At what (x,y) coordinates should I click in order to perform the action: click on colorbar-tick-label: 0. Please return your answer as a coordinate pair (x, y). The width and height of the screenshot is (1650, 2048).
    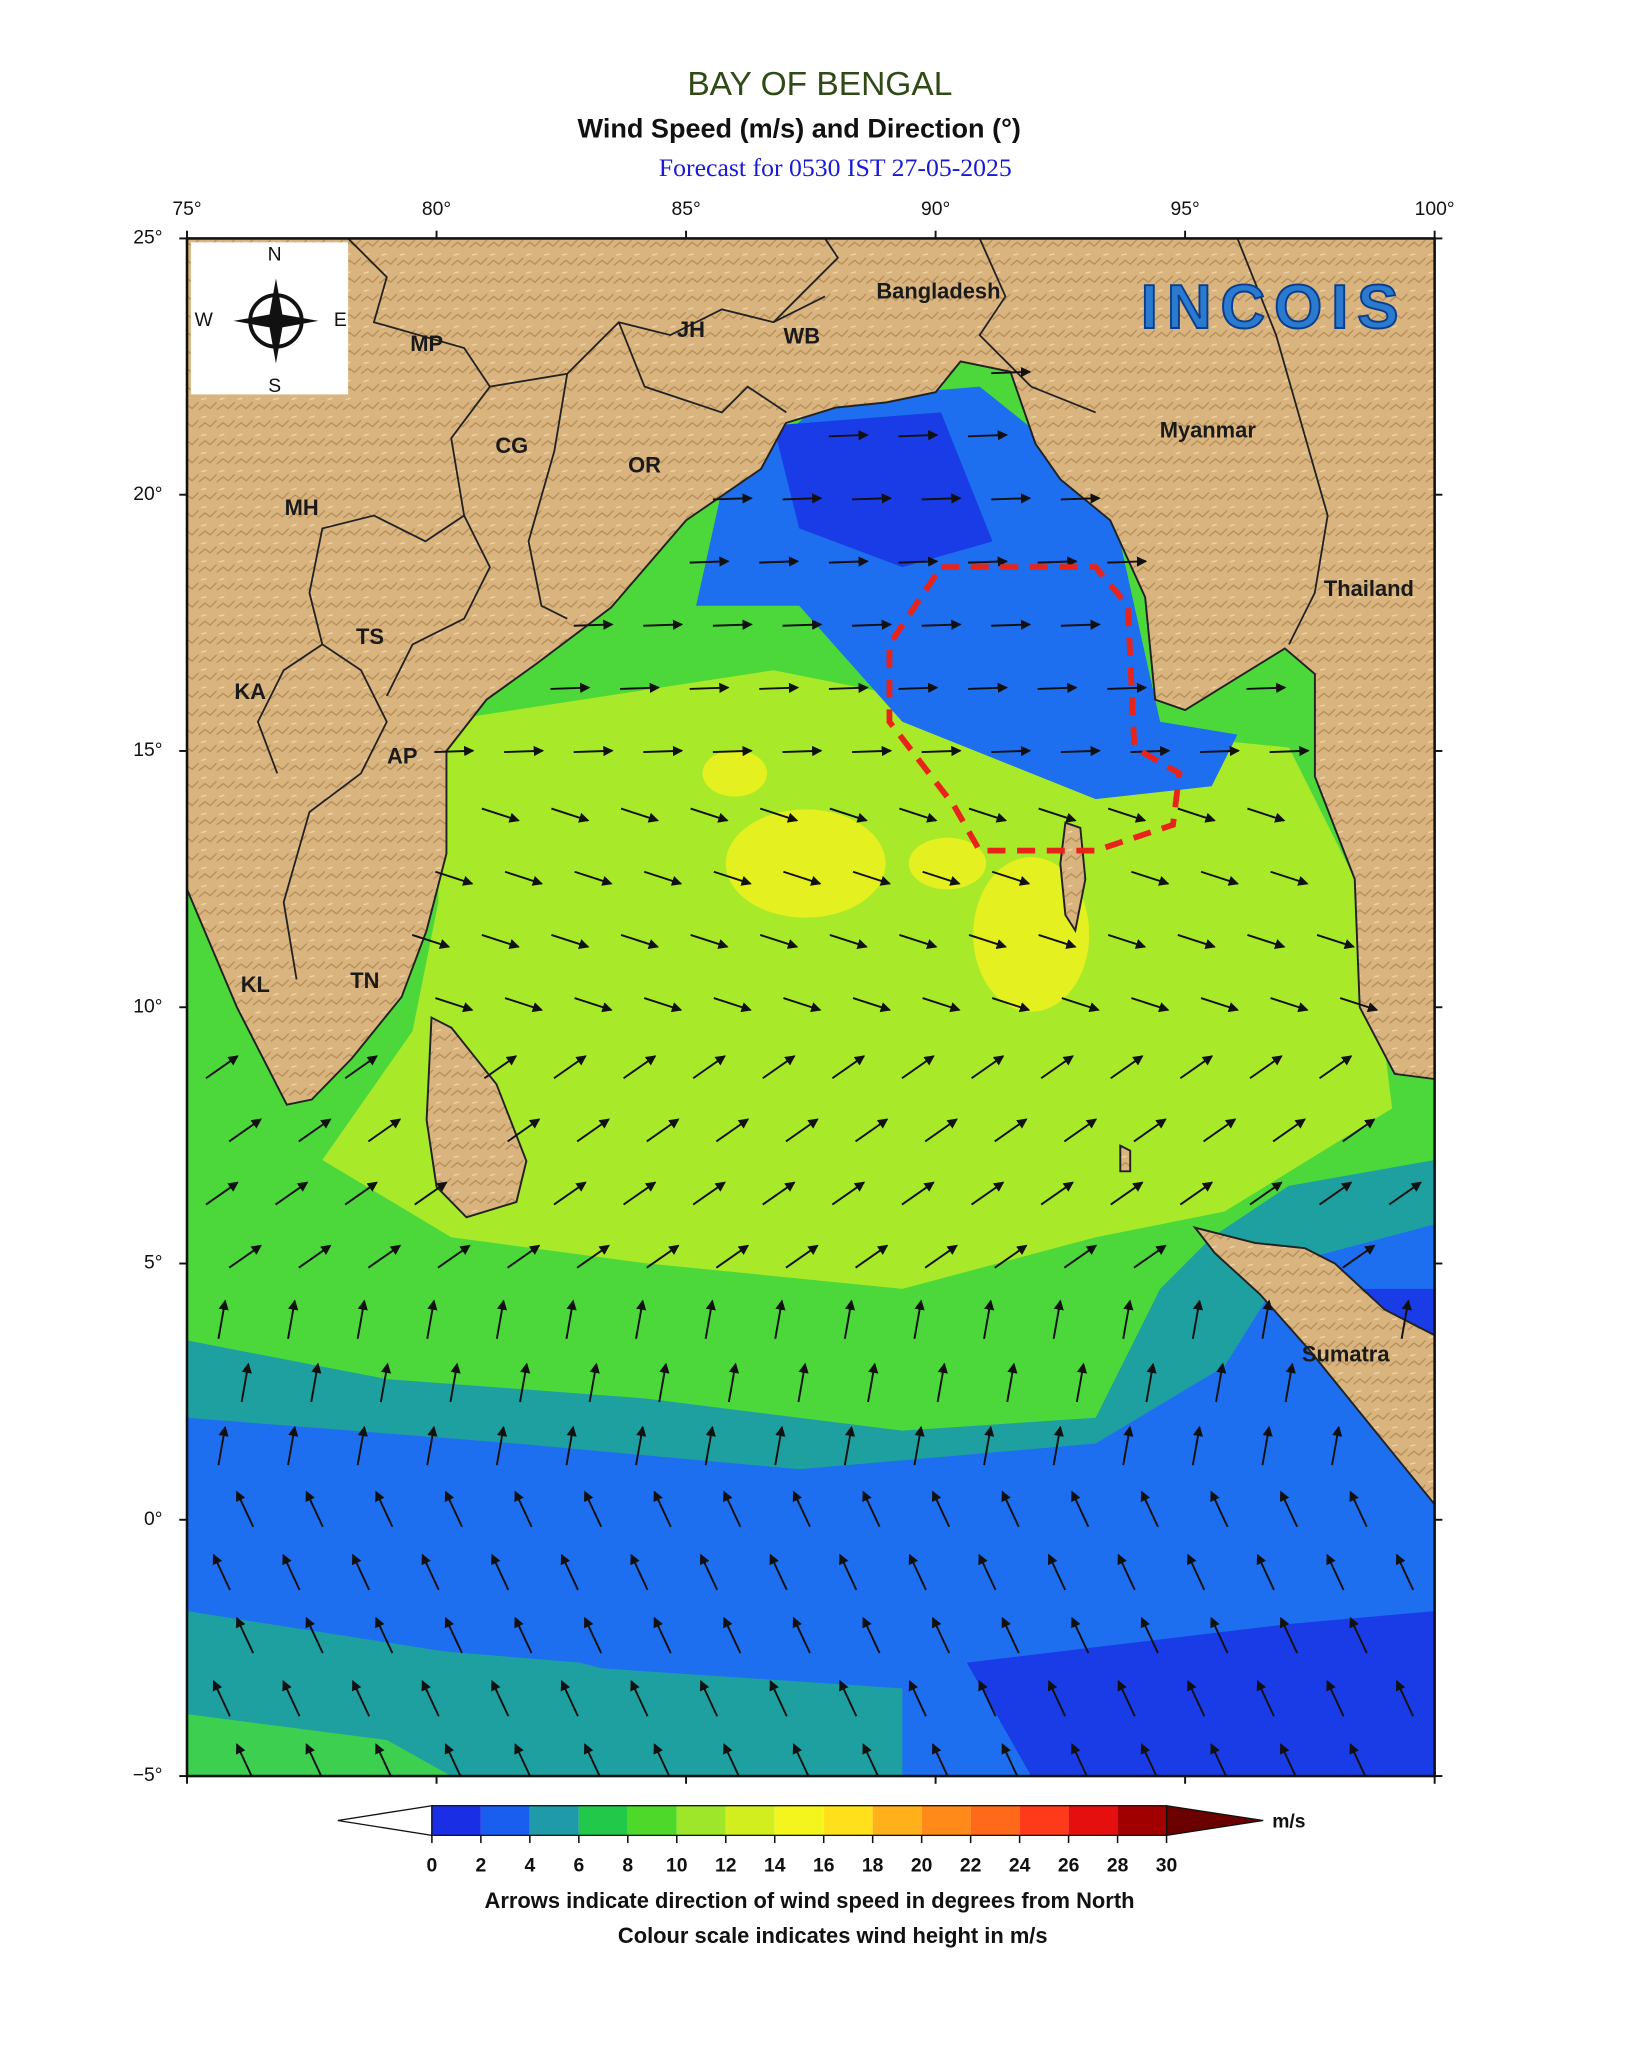
    Looking at the image, I should click on (432, 1865).